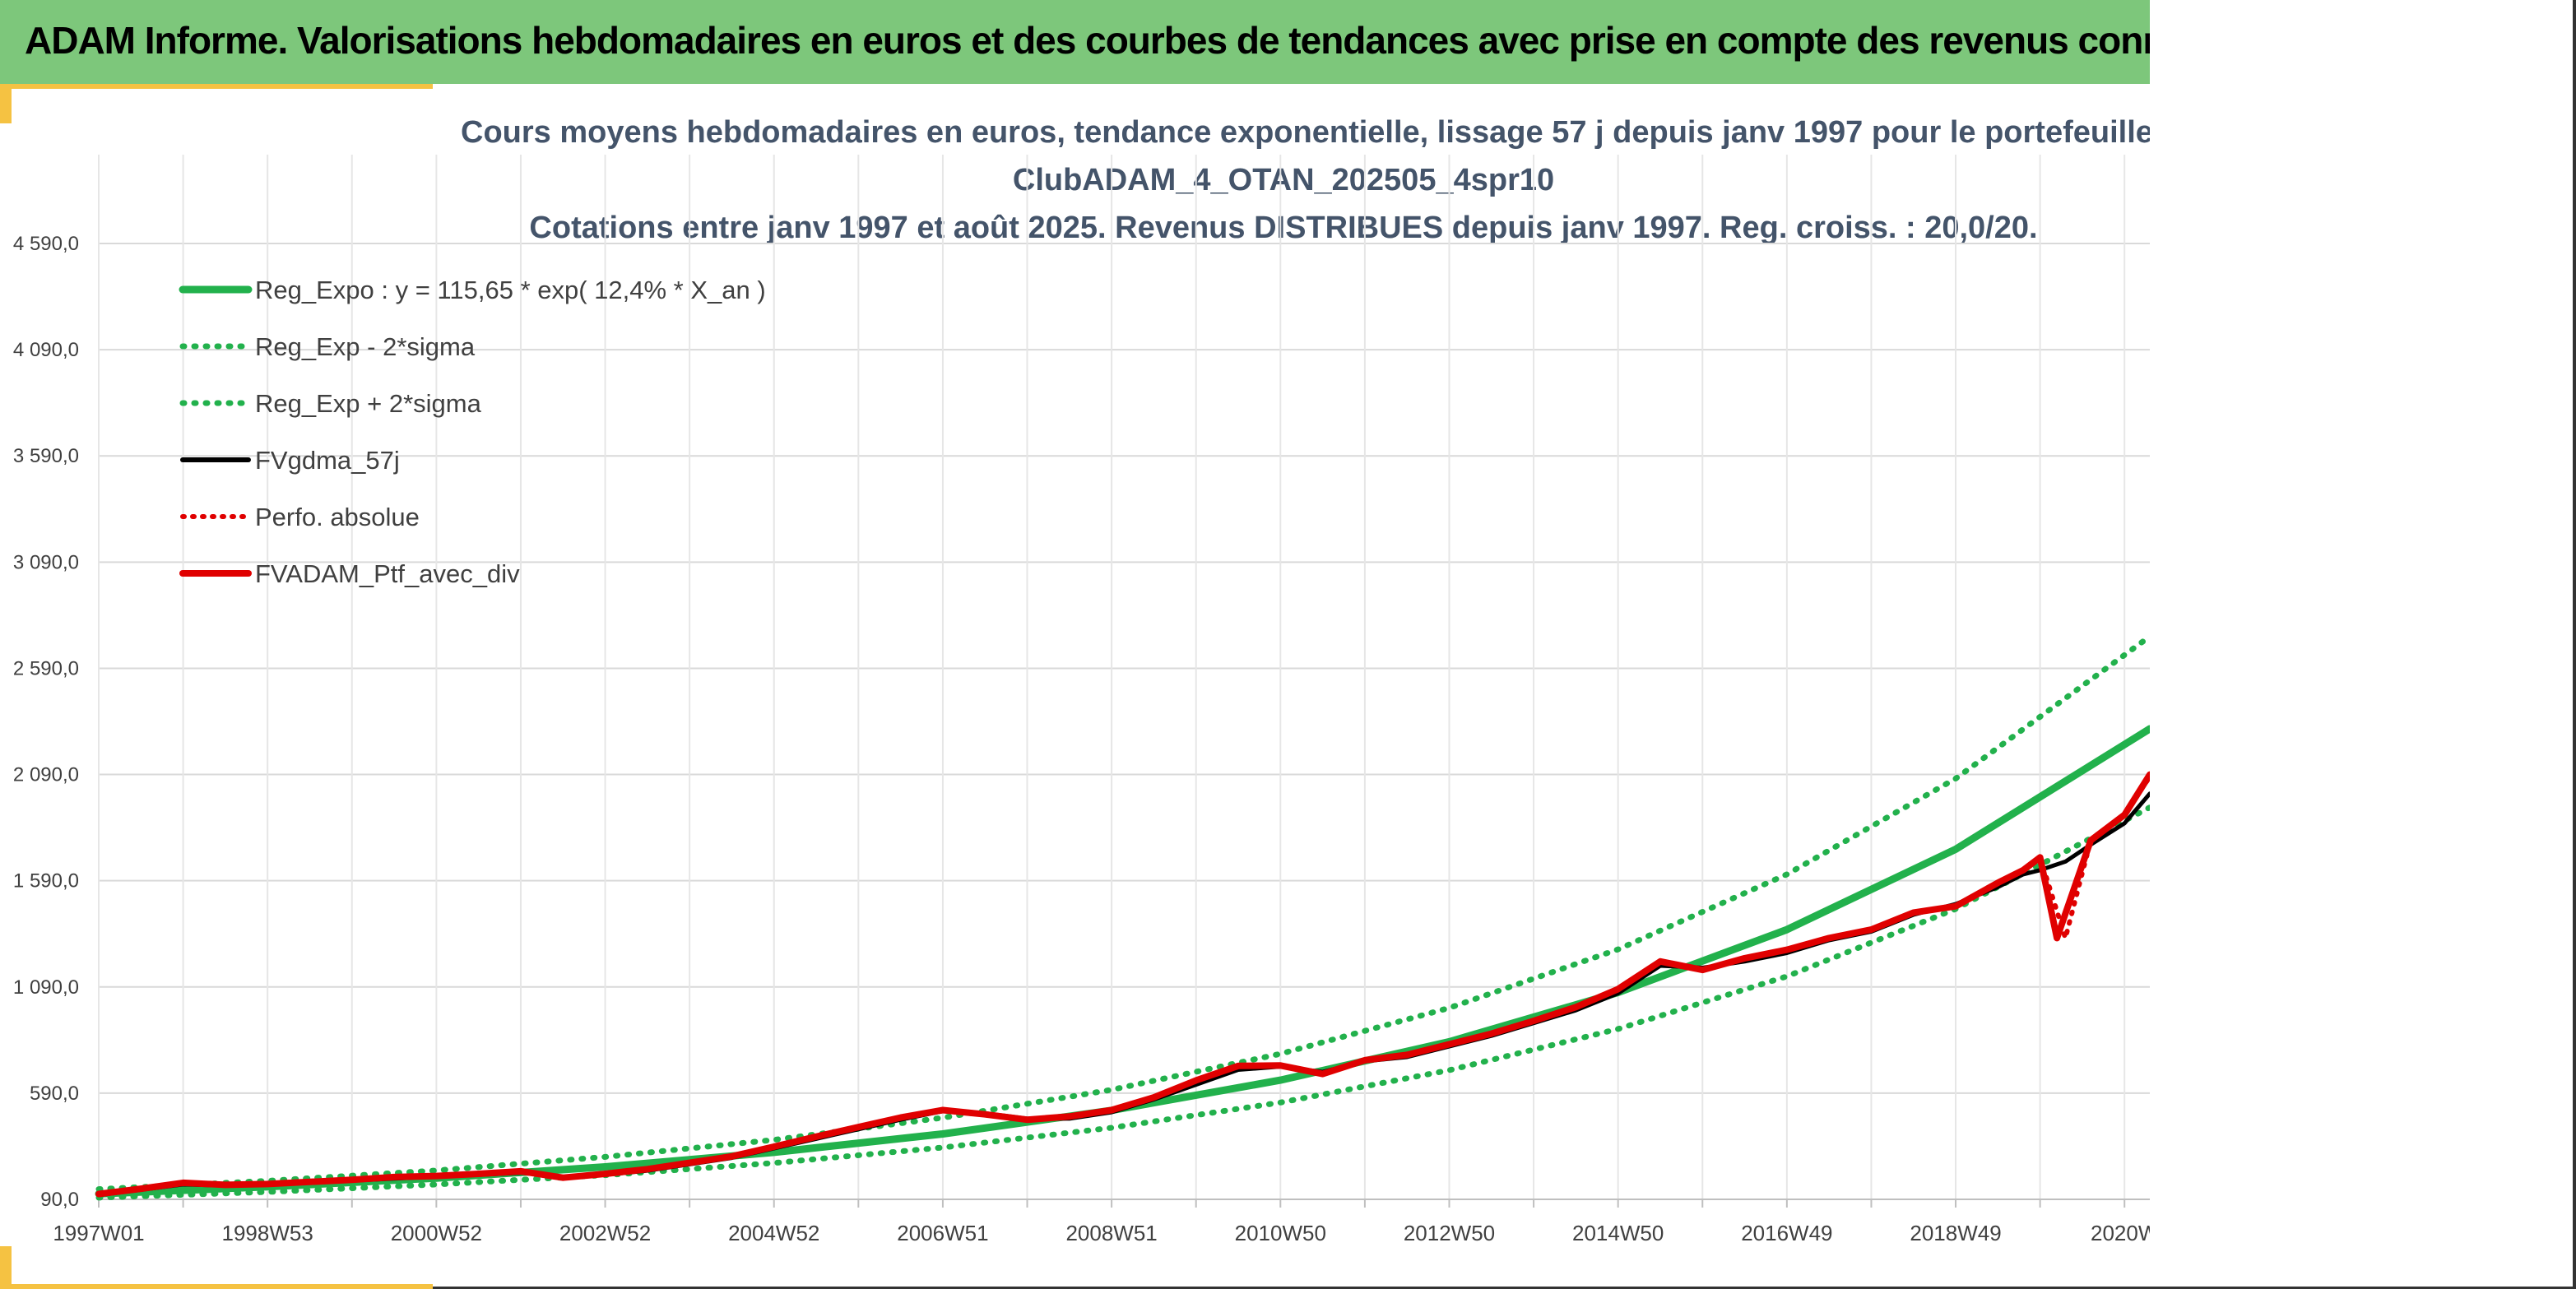  I want to click on x-tick-label: 2014W50, so click(1618, 1233).